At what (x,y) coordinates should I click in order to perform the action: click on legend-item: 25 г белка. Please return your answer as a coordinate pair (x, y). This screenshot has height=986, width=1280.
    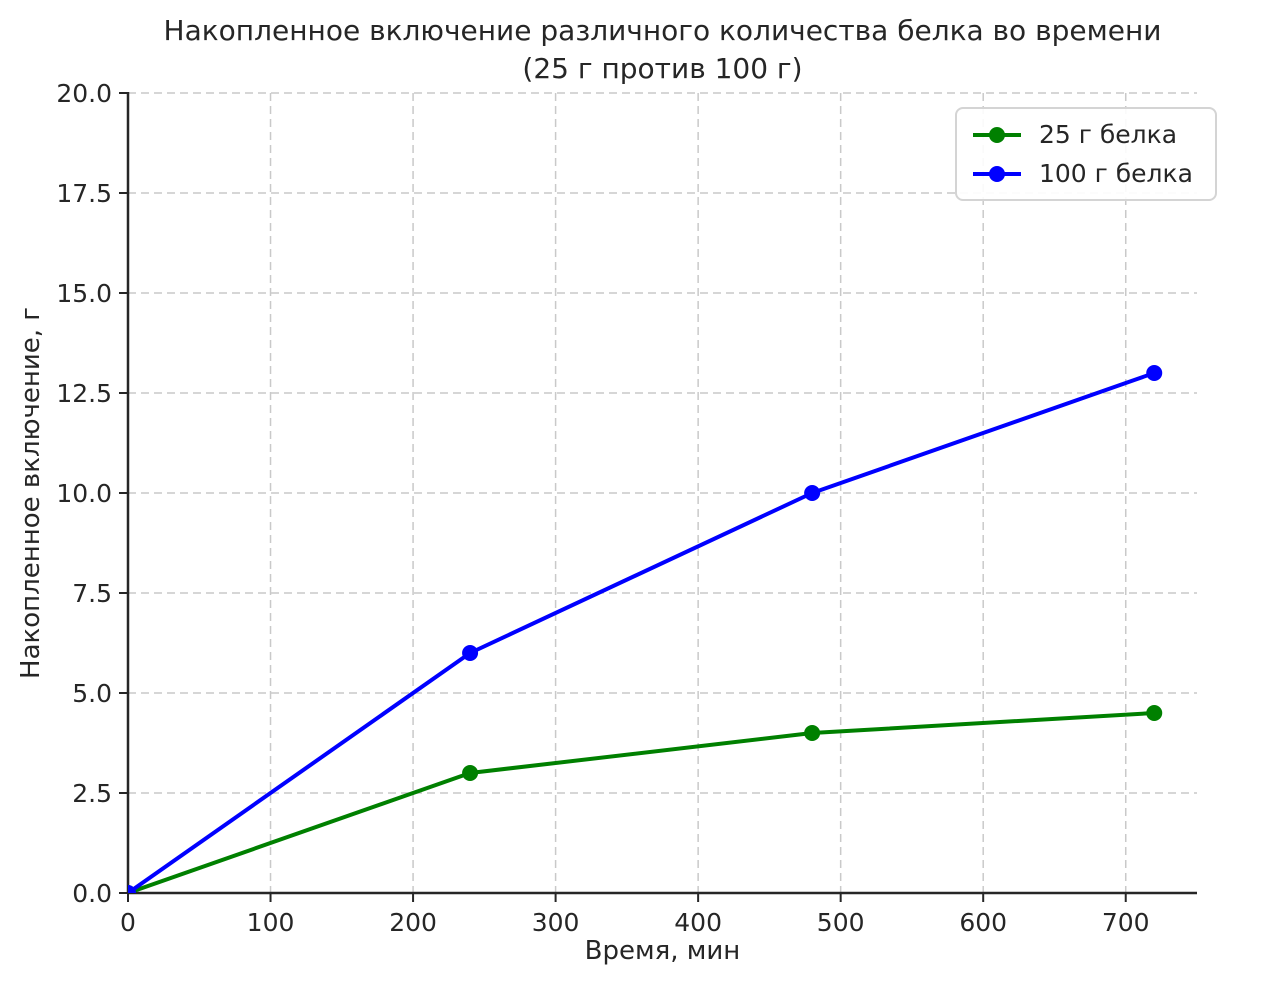
    Looking at the image, I should click on (1083, 134).